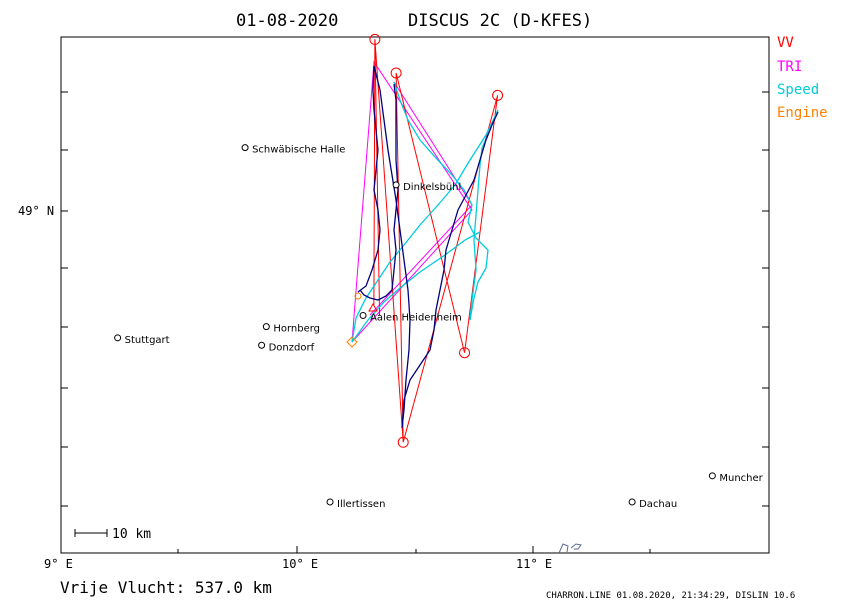 The width and height of the screenshot is (853, 603). What do you see at coordinates (373, 307) in the screenshot?
I see `finish-marker` at bounding box center [373, 307].